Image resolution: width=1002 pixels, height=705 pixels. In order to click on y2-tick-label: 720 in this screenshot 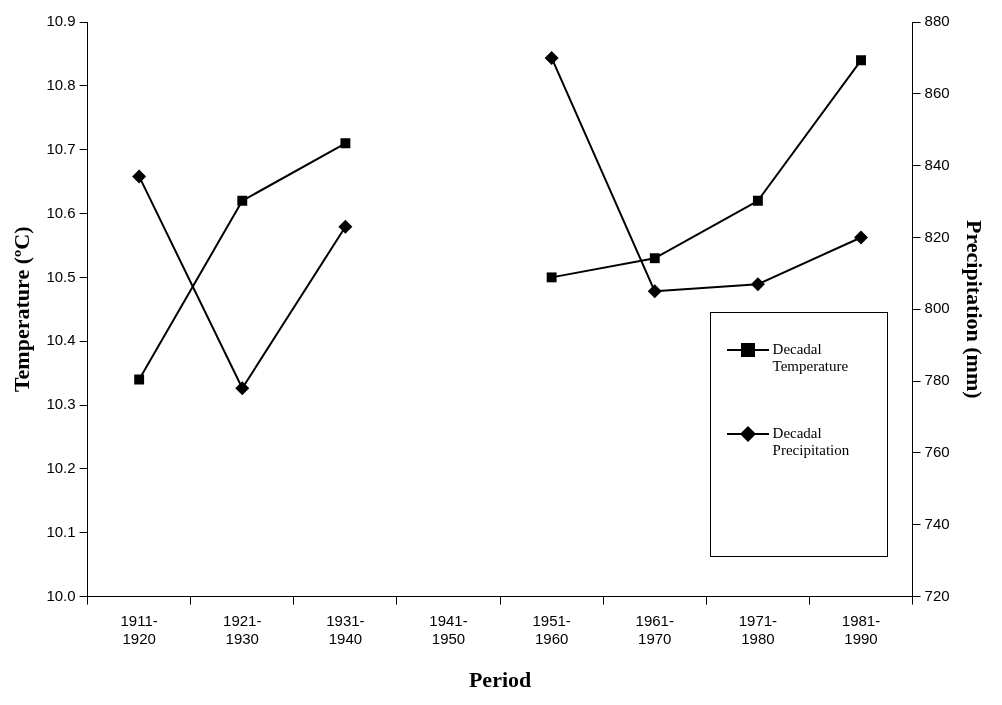, I will do `click(937, 595)`.